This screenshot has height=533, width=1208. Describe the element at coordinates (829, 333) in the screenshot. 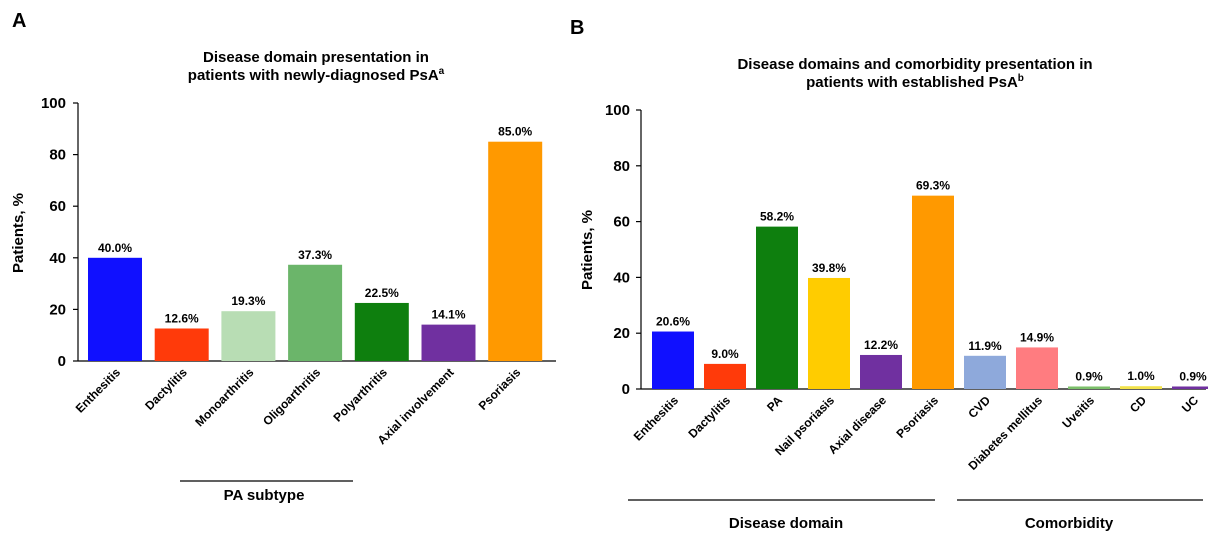

I see `panel-b-bar-nail-psoriasis` at that location.